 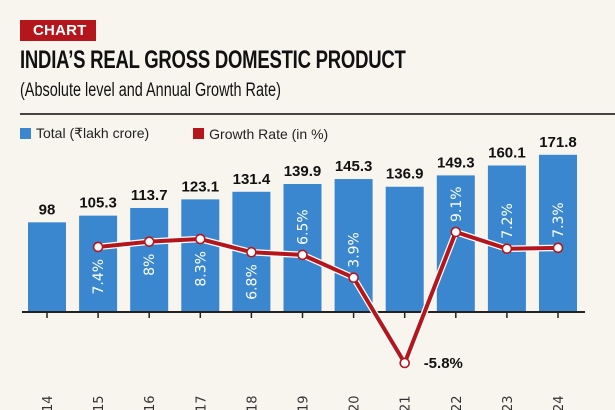 What do you see at coordinates (457, 402) in the screenshot?
I see `x-tick-label: 22` at bounding box center [457, 402].